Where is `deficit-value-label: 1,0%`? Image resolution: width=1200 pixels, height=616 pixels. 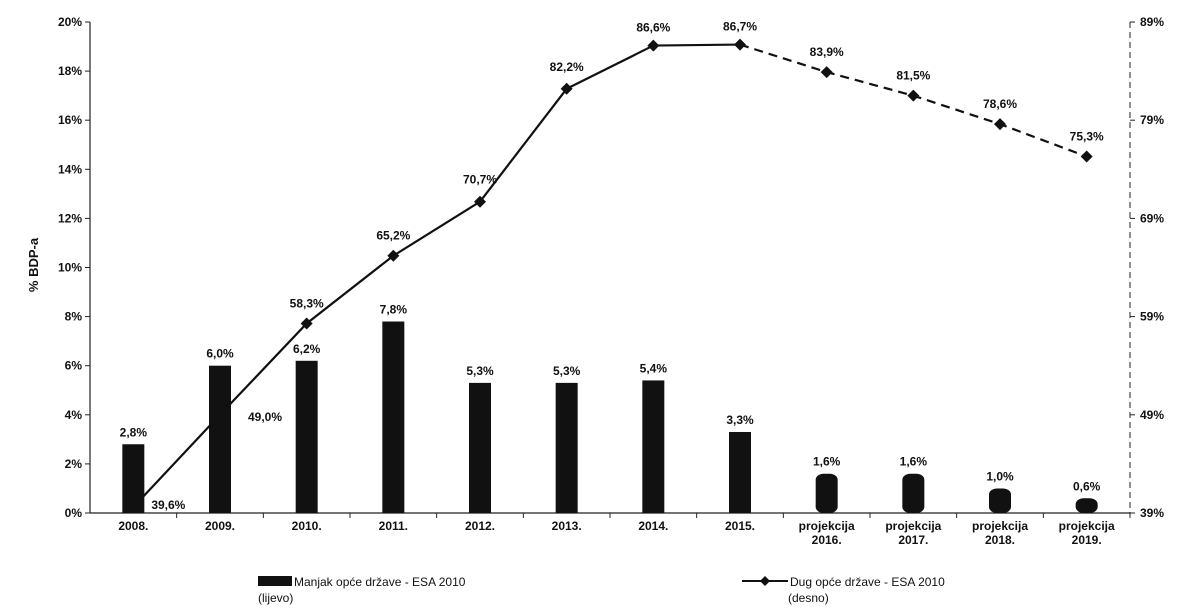
deficit-value-label: 1,0% is located at coordinates (1000, 476).